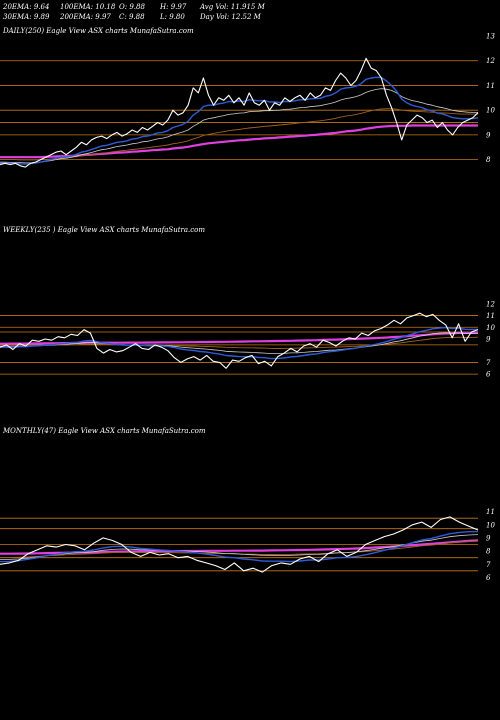  I want to click on daily-y-tick-0: 13, so click(490, 37).